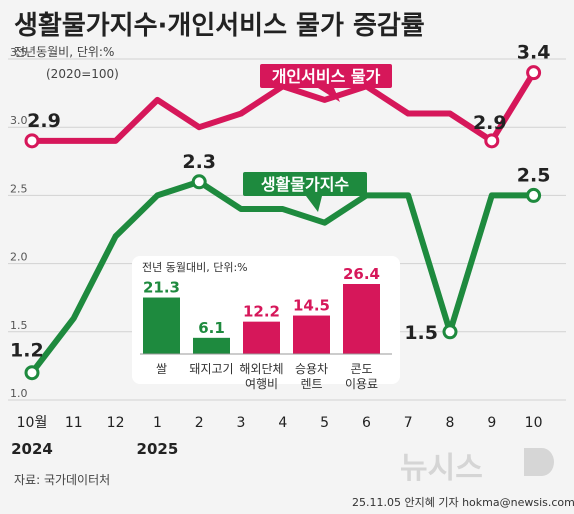  Describe the element at coordinates (311, 384) in the screenshot. I see `inset-category-label: 렌트` at that location.